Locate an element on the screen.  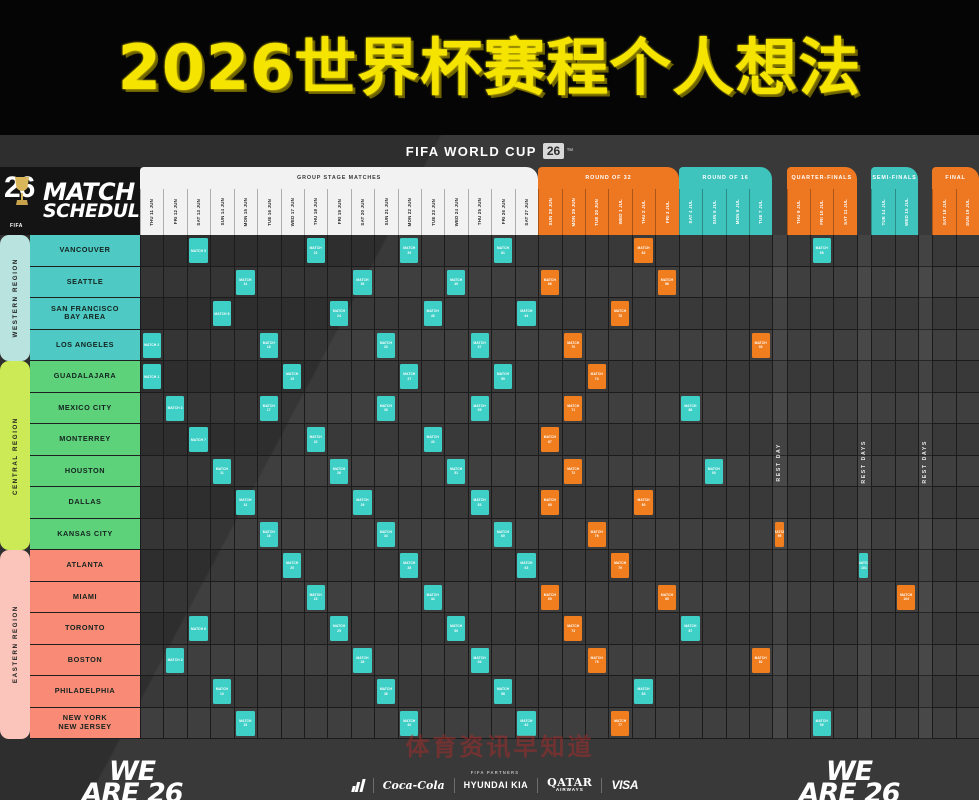
date-header-cell: SAT 20 JUN is located at coordinates (362, 212).